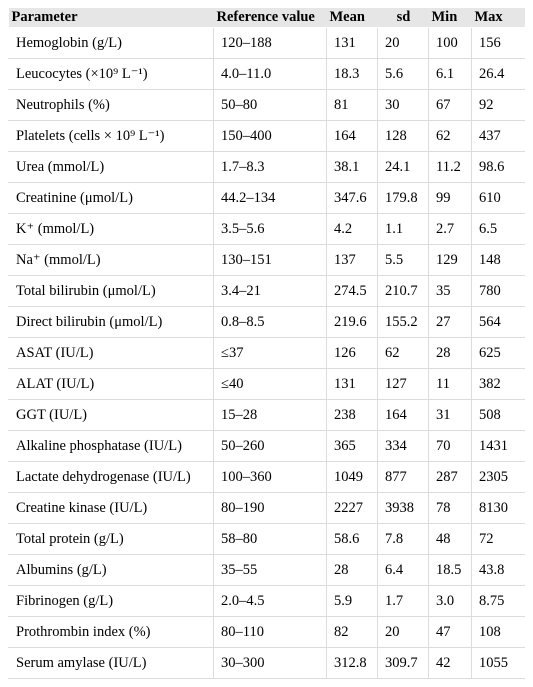 The image size is (533, 687). What do you see at coordinates (352, 18) in the screenshot?
I see `header-mean: Mean` at bounding box center [352, 18].